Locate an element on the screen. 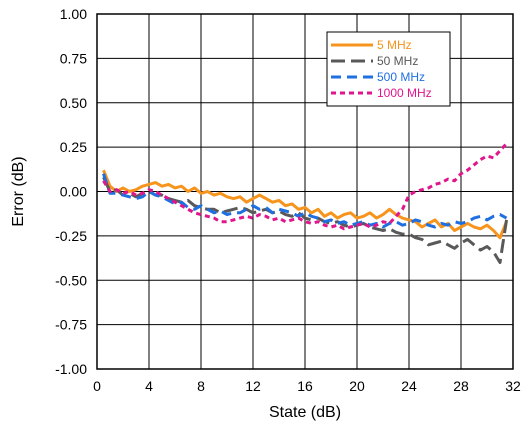 The height and width of the screenshot is (432, 529). x-tick-label: 20 is located at coordinates (357, 386).